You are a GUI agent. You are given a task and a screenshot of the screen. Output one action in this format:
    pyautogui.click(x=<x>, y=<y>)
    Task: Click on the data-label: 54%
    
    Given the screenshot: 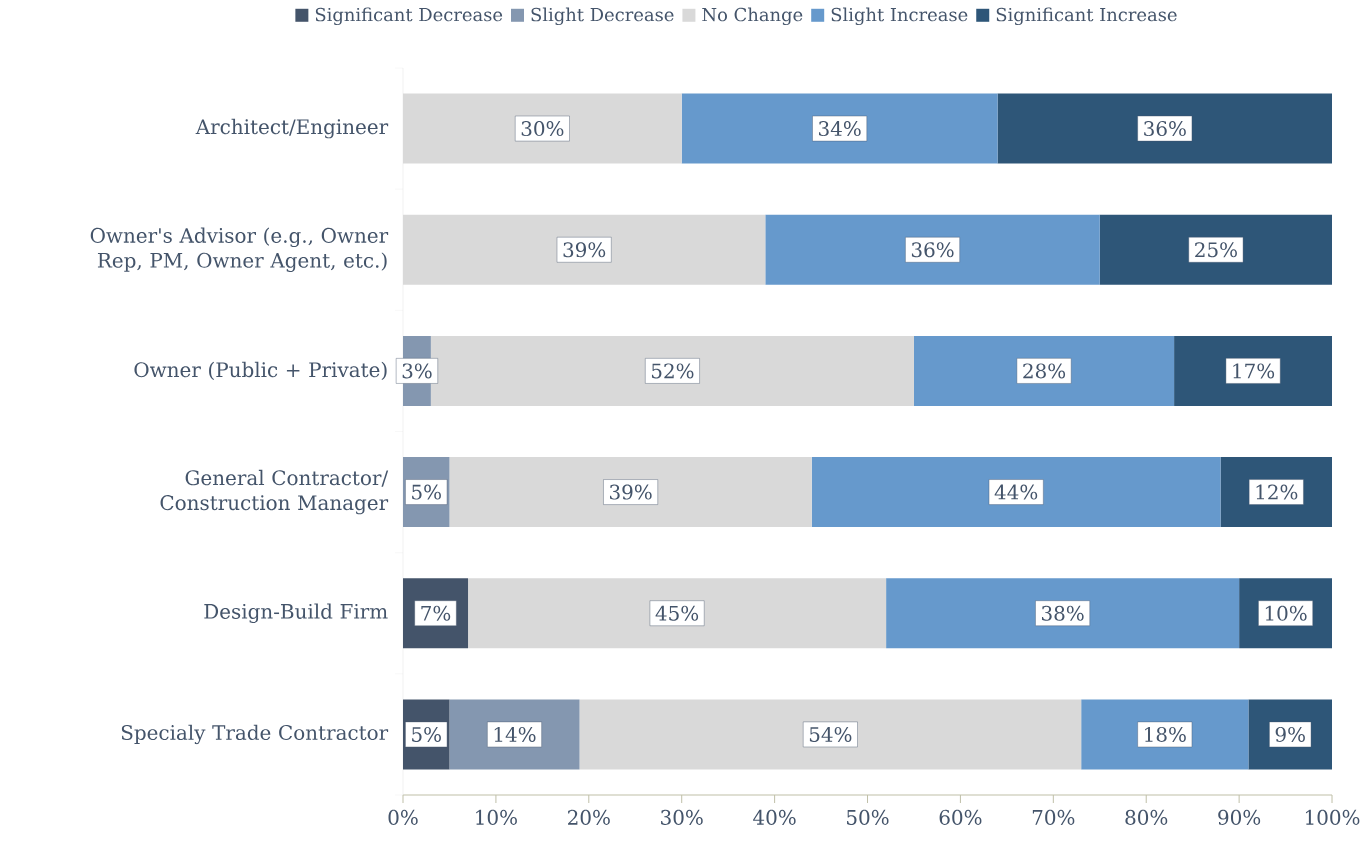 What is the action you would take?
    pyautogui.click(x=830, y=734)
    